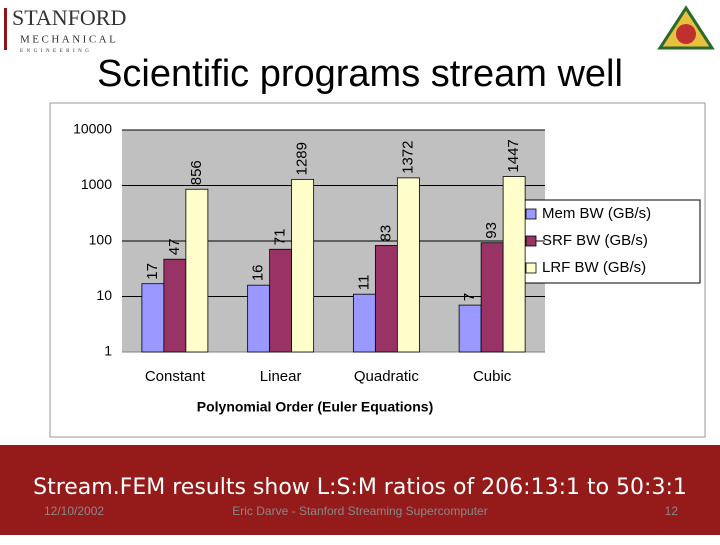 This screenshot has width=720, height=545. I want to click on y-tick-label: 10000, so click(92, 129).